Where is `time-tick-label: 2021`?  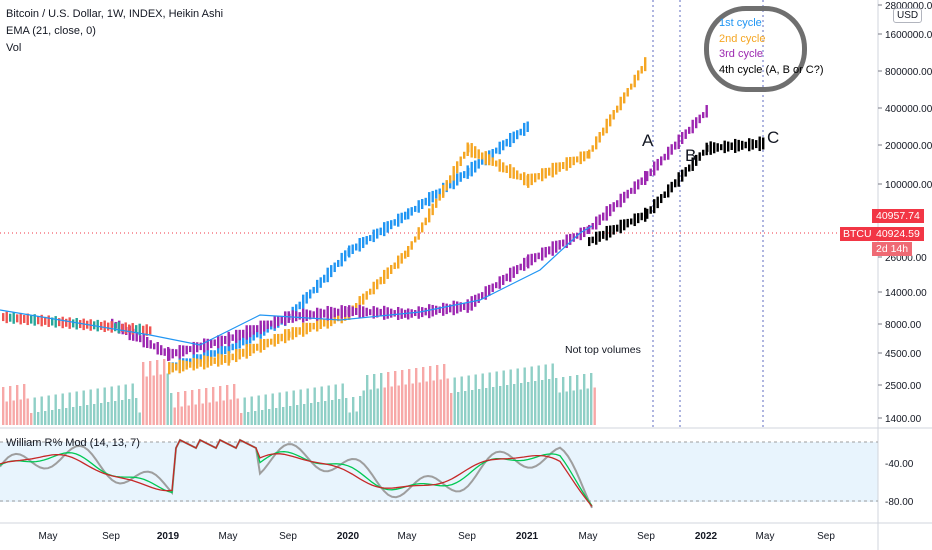
time-tick-label: 2021 is located at coordinates (527, 536).